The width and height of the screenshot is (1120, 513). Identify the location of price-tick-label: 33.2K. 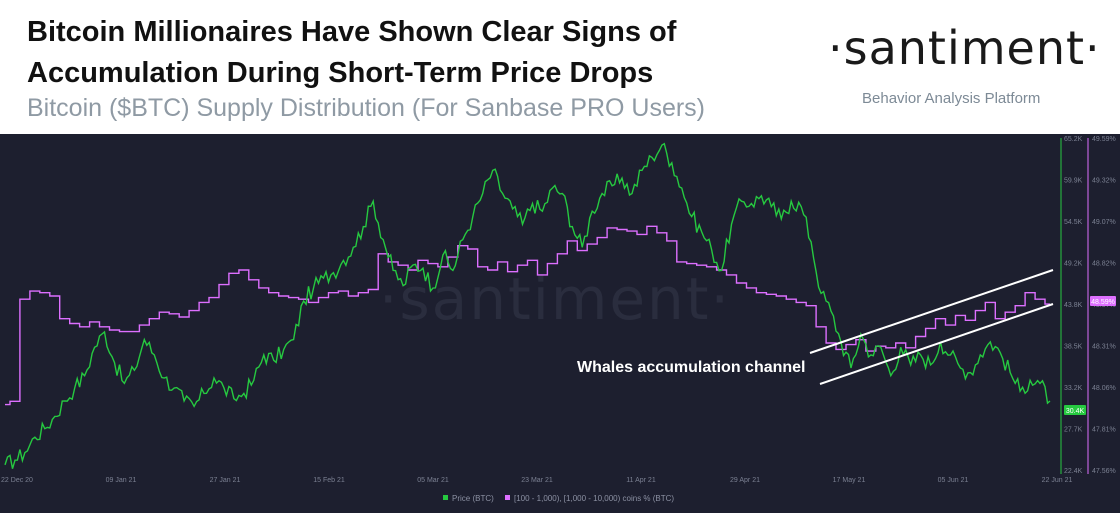
(1073, 388).